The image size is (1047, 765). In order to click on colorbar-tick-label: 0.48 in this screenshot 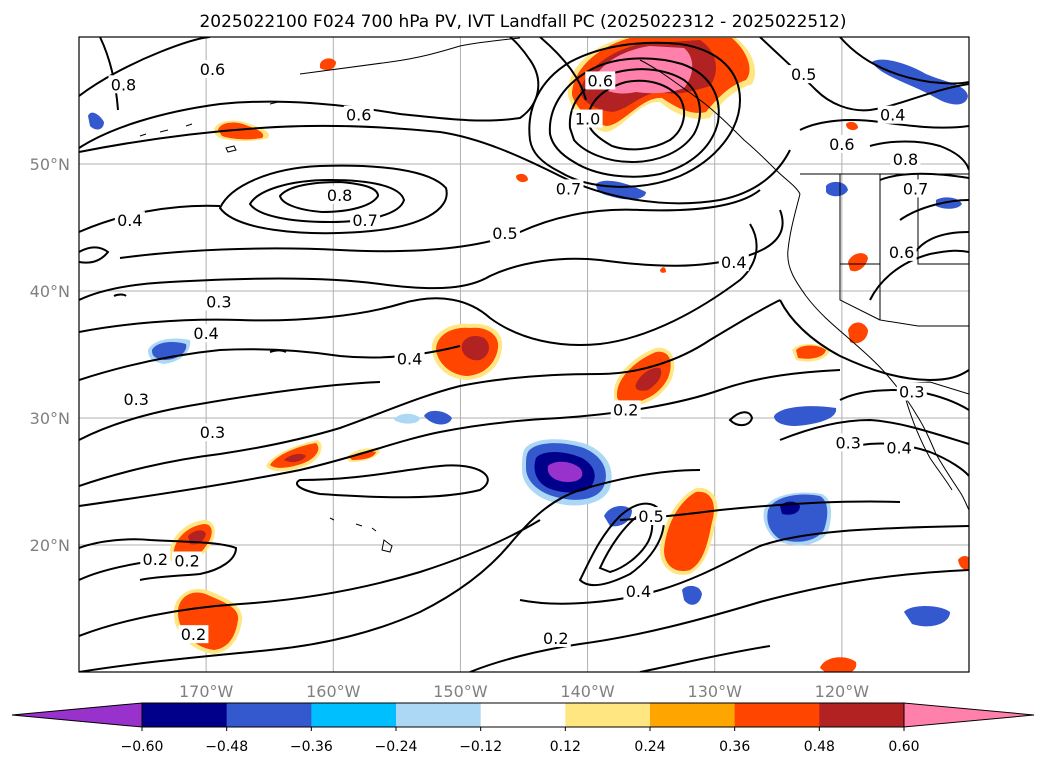, I will do `click(819, 747)`.